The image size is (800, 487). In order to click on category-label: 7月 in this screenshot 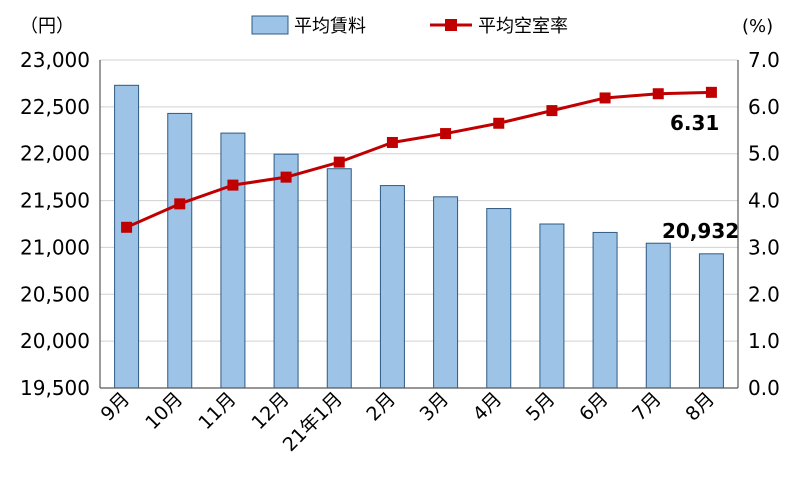, I will do `click(647, 407)`.